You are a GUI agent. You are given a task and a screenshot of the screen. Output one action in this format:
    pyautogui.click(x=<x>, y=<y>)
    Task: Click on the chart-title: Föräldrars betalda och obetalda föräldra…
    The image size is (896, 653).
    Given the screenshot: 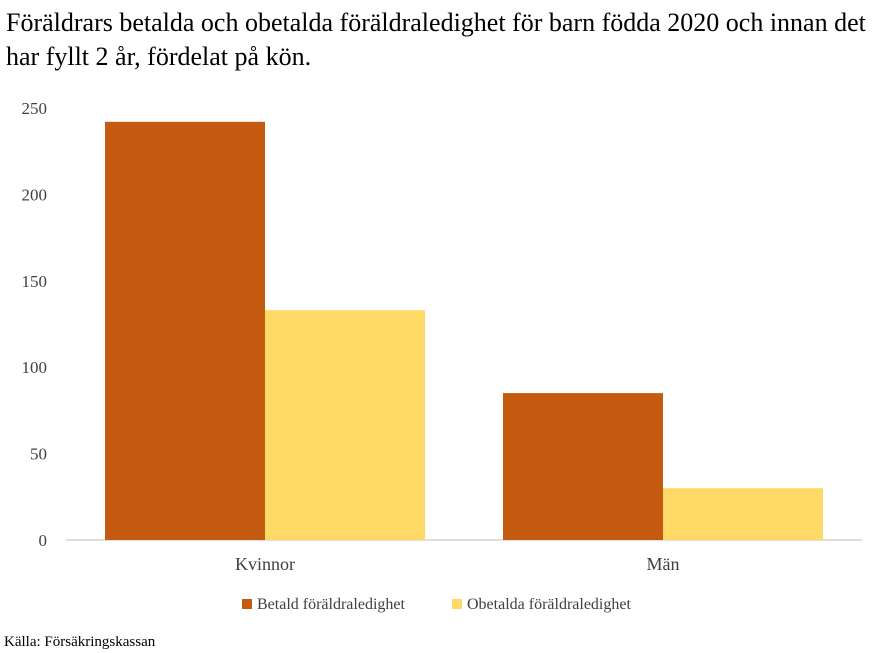 What is the action you would take?
    pyautogui.click(x=436, y=39)
    